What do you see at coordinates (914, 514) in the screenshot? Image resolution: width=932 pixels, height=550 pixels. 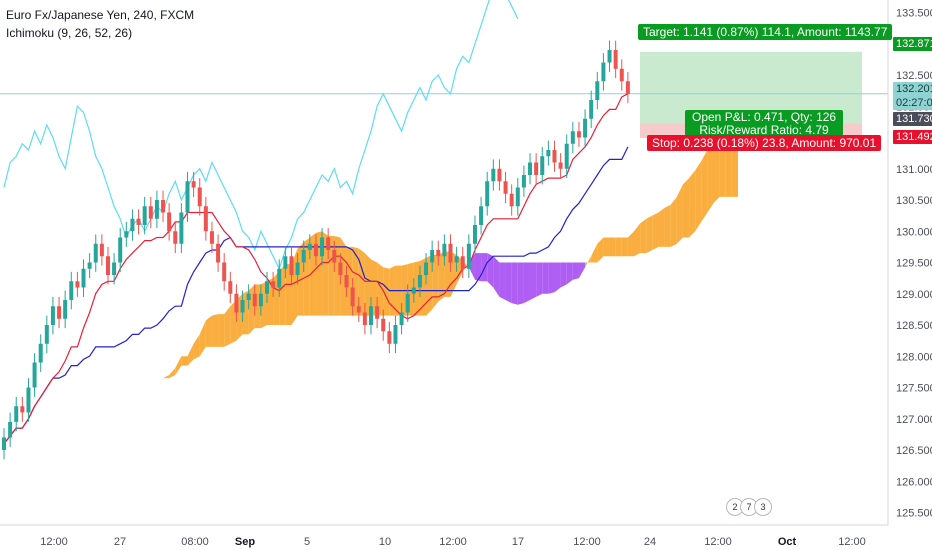 I see `y-tick-label: 125.500` at bounding box center [914, 514].